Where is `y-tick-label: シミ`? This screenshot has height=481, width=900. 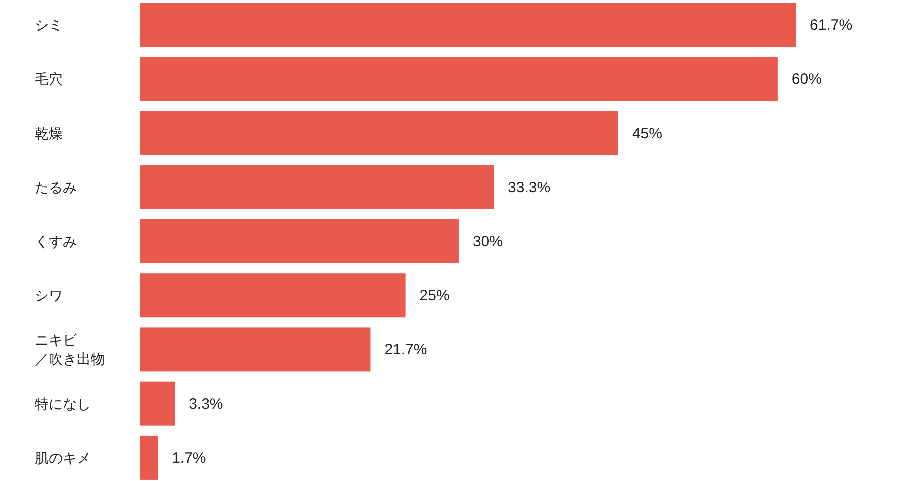
y-tick-label: シミ is located at coordinates (49, 25).